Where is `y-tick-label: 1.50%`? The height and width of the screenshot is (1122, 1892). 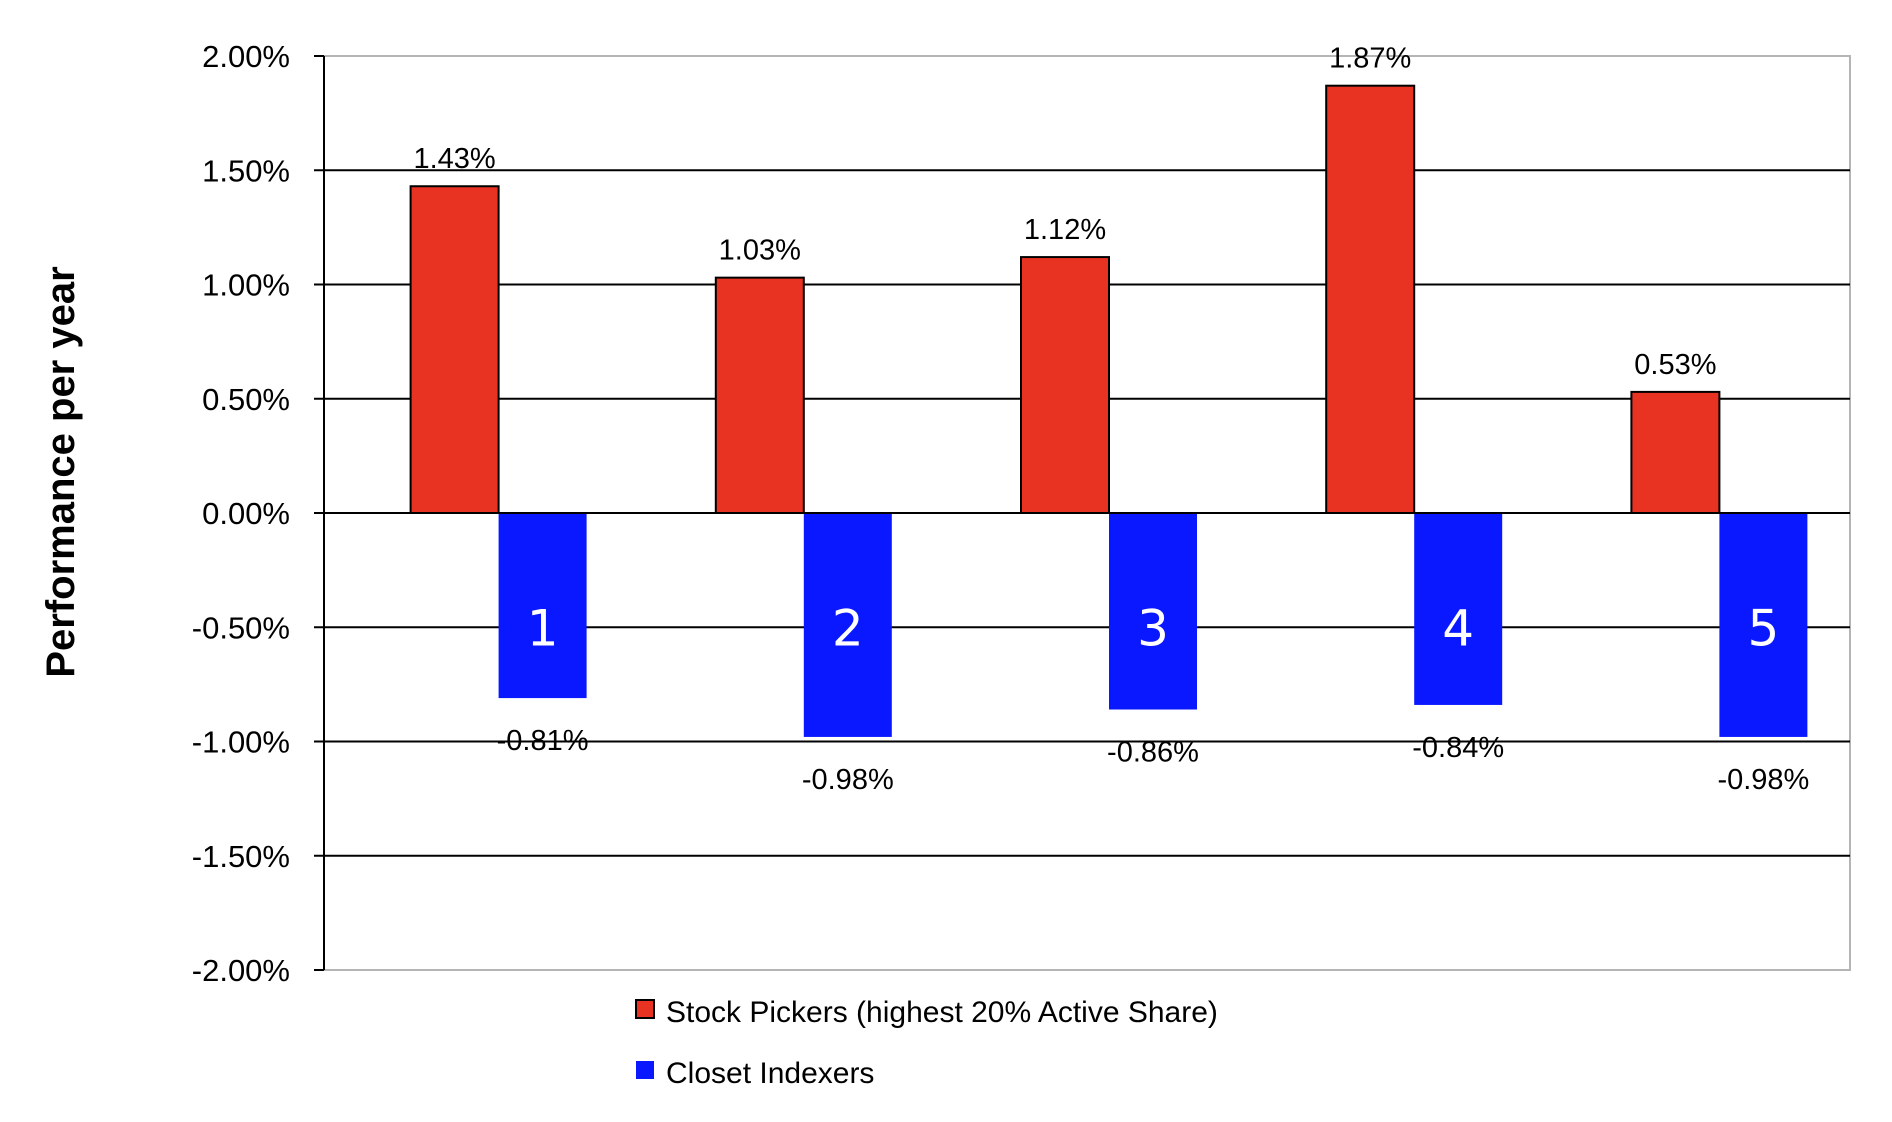 y-tick-label: 1.50% is located at coordinates (246, 170).